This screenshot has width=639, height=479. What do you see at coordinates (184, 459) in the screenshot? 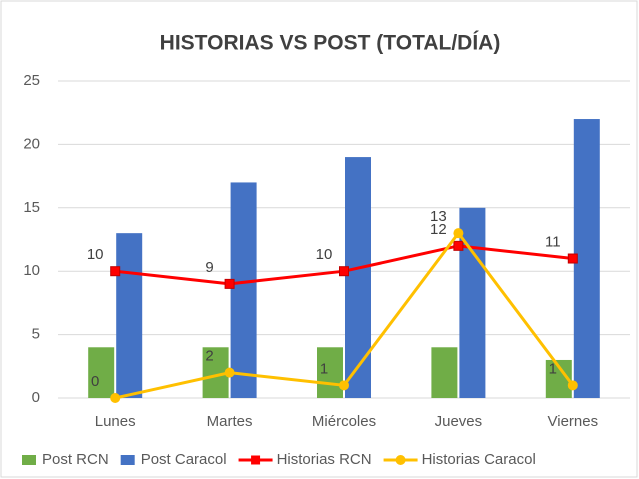
I see `legend-label: Post Caracol` at bounding box center [184, 459].